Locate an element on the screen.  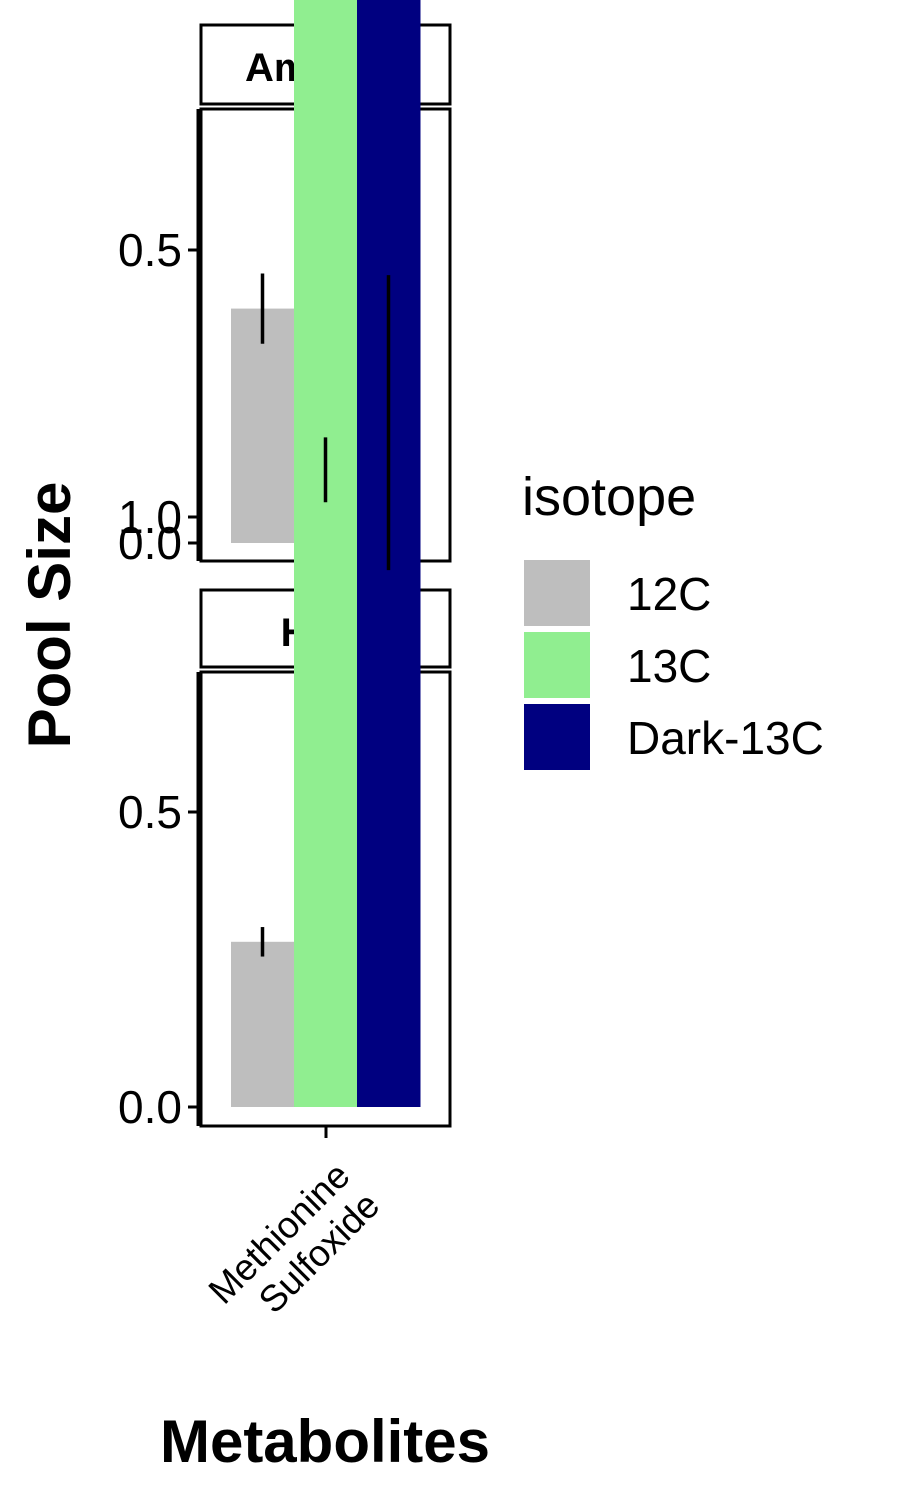
legend-key-13c is located at coordinates (557, 665).